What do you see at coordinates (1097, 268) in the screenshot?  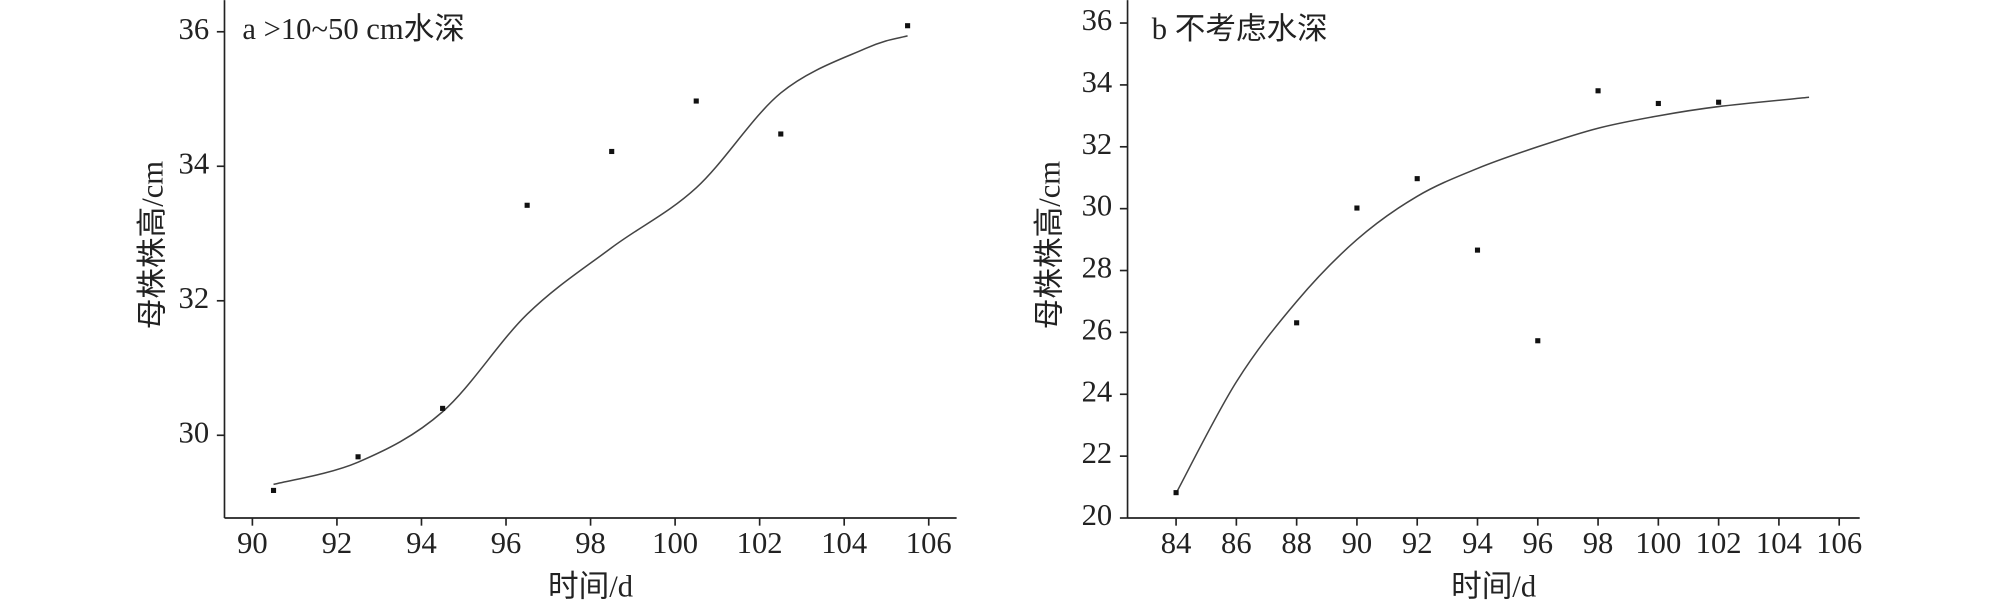 I see `y-tick-label: 28` at bounding box center [1097, 268].